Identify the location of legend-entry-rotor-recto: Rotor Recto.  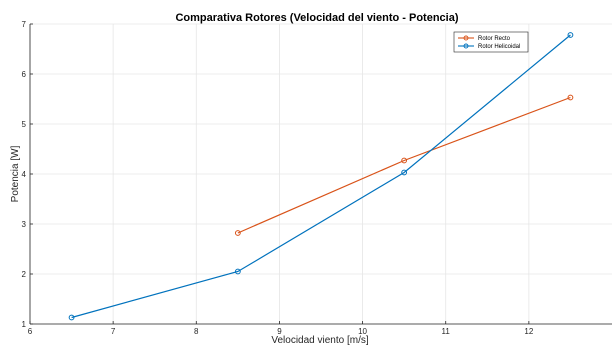
(484, 38).